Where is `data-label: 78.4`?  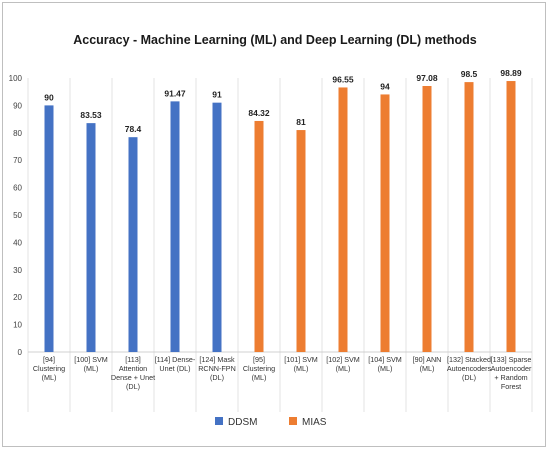 data-label: 78.4 is located at coordinates (133, 129).